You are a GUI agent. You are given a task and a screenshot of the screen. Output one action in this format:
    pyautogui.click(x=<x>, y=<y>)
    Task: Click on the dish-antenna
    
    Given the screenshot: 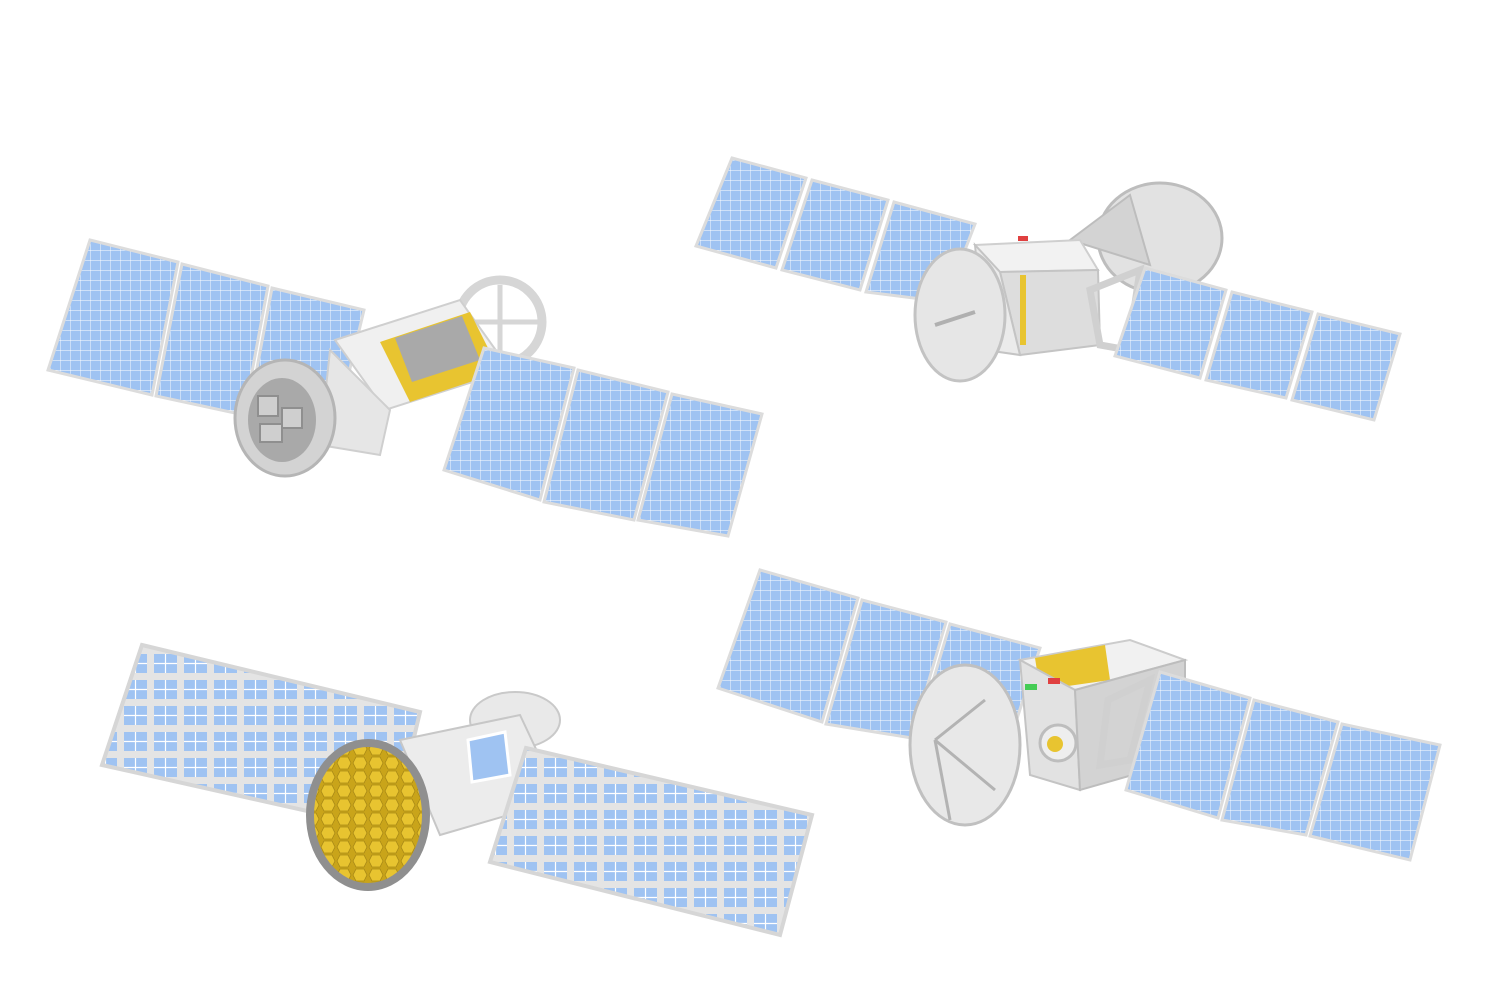 What is the action you would take?
    pyautogui.click(x=965, y=745)
    